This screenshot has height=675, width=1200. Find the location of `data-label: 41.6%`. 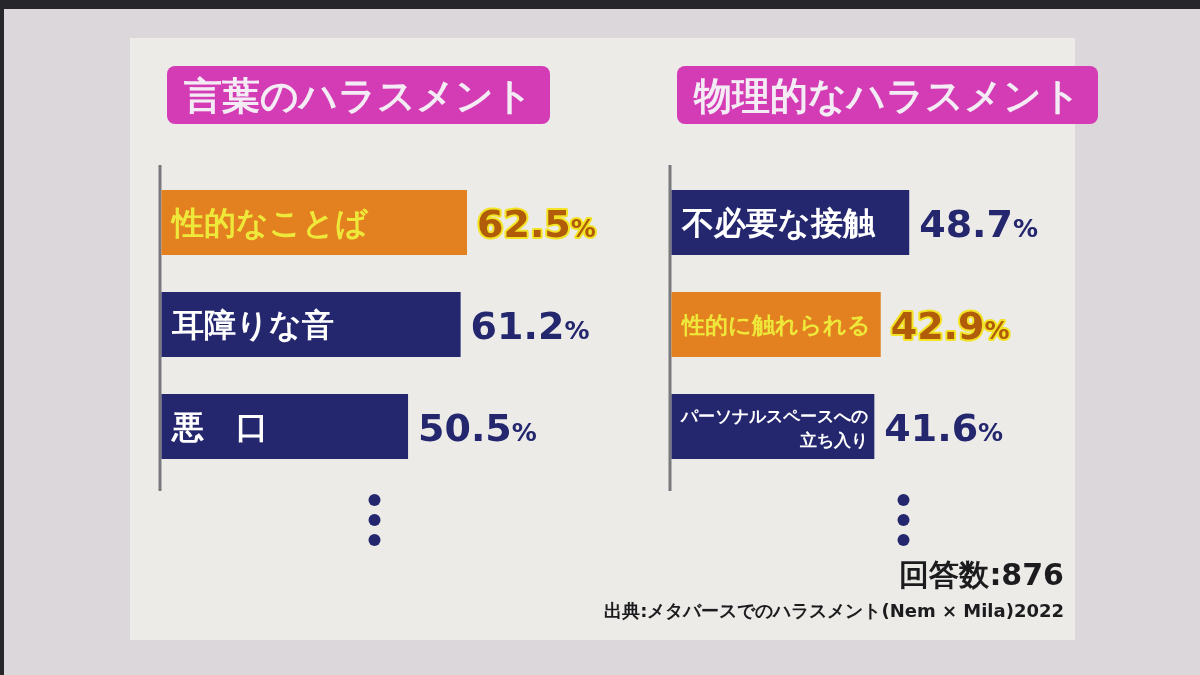

data-label: 41.6% is located at coordinates (944, 427).